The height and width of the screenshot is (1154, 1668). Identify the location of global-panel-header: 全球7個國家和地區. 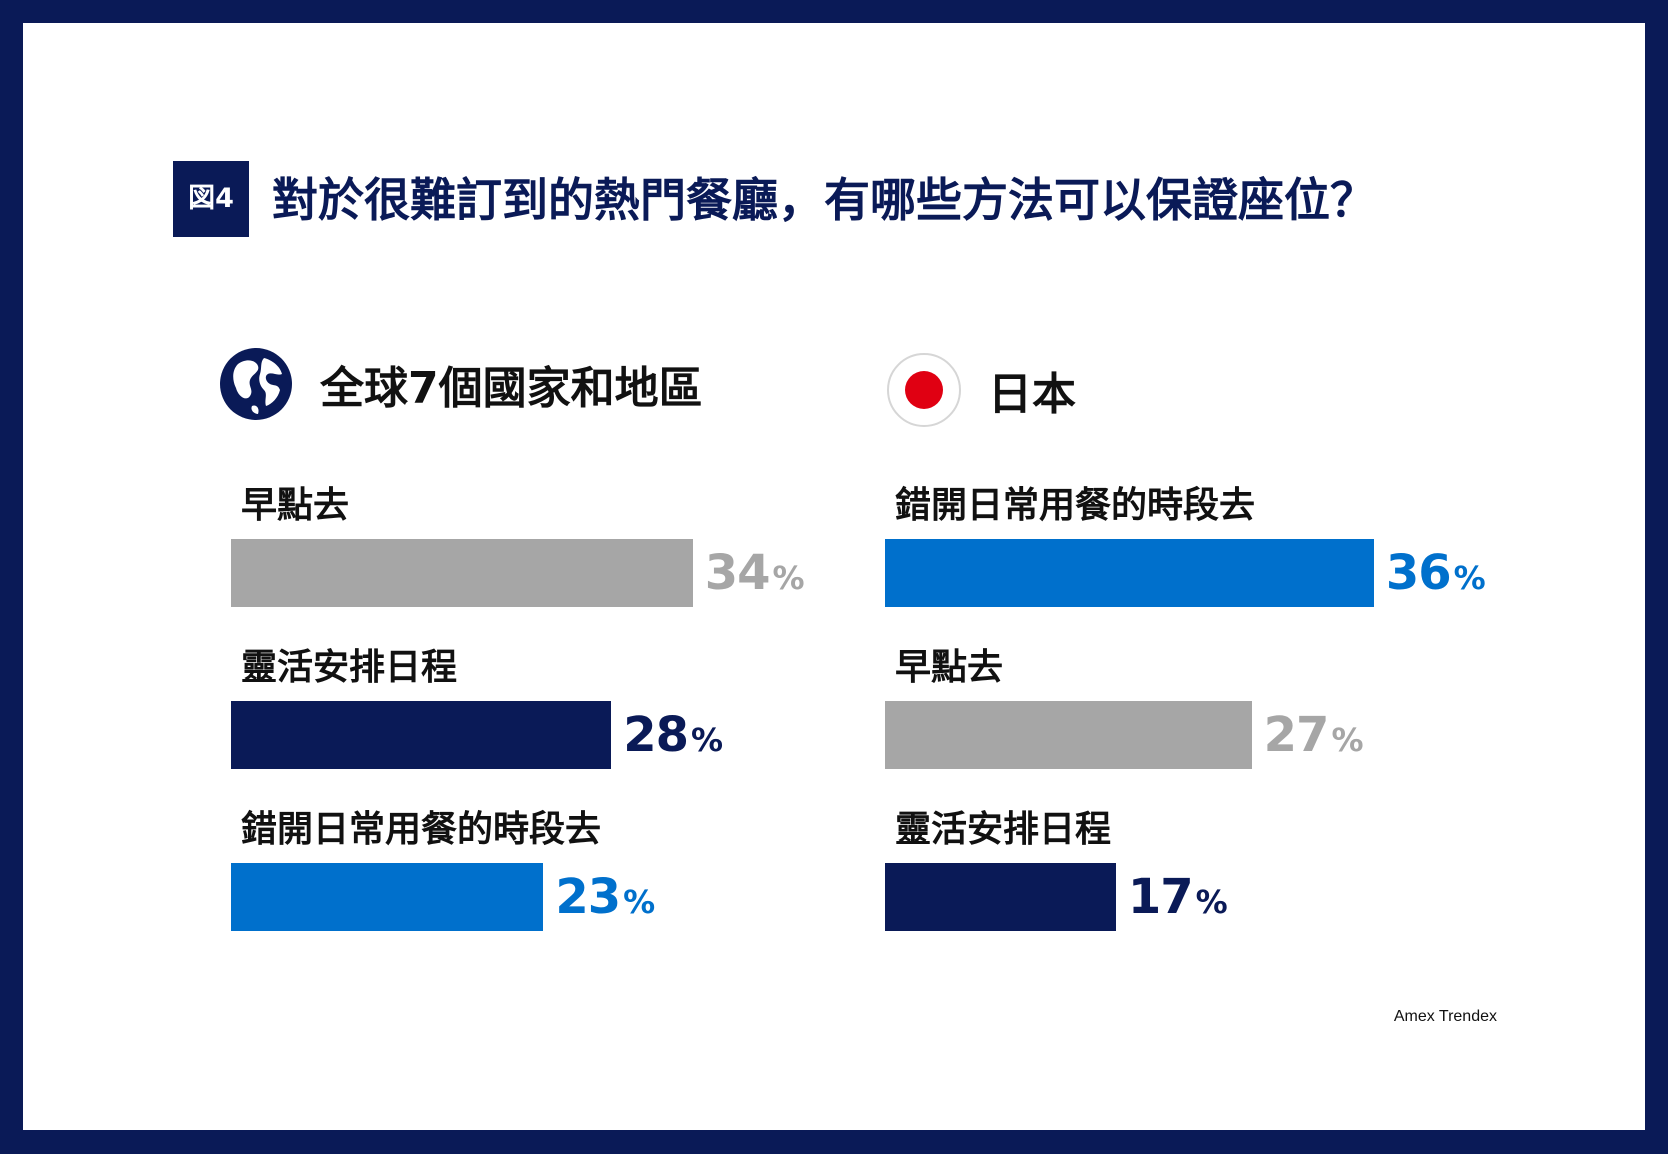
(459, 384).